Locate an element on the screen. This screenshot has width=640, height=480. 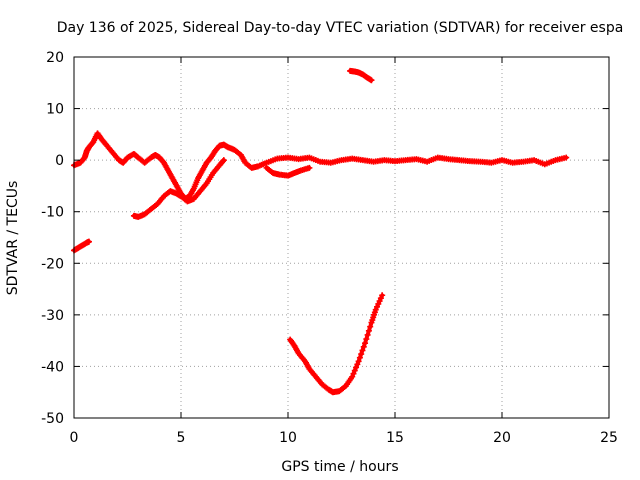
y-tick-label: -50 is located at coordinates (52, 419).